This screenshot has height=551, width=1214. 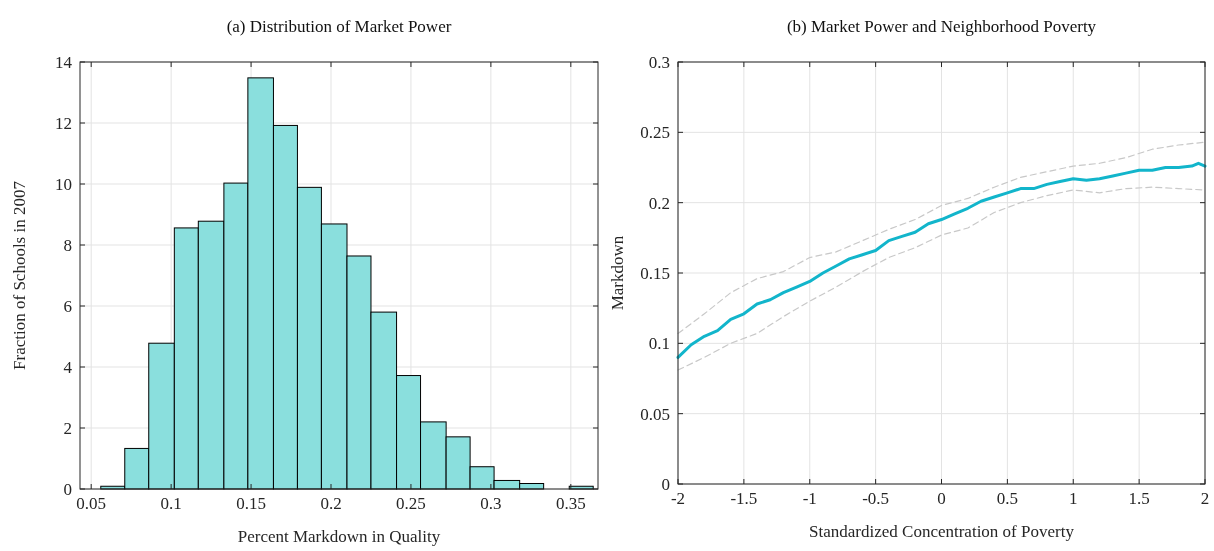 What do you see at coordinates (1073, 498) in the screenshot?
I see `x-tick-label: 1` at bounding box center [1073, 498].